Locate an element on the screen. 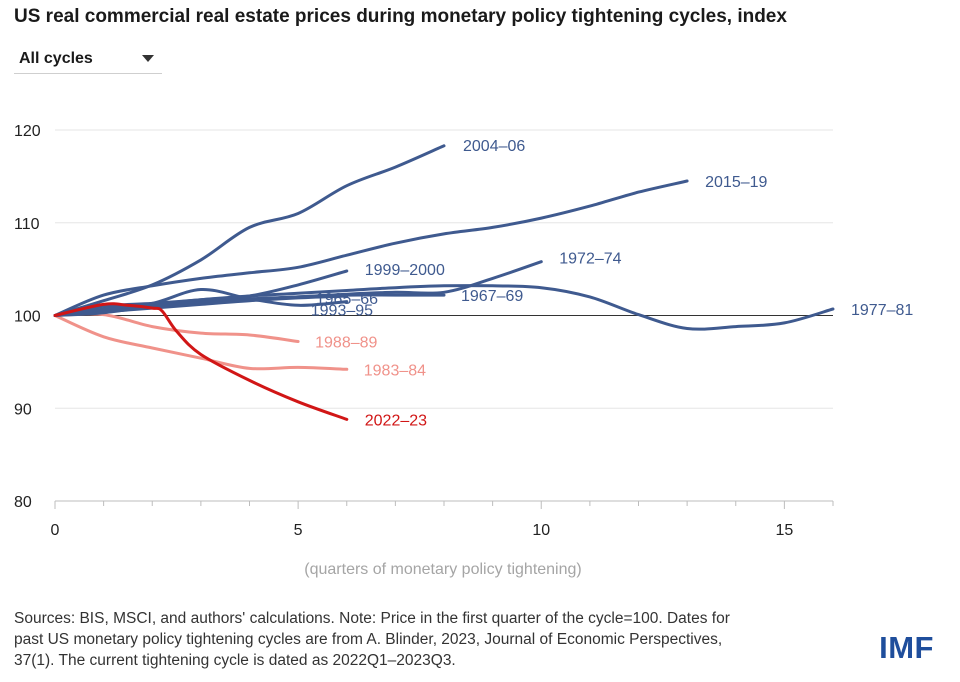  series-label-2022-23: 2022–23 is located at coordinates (396, 420).